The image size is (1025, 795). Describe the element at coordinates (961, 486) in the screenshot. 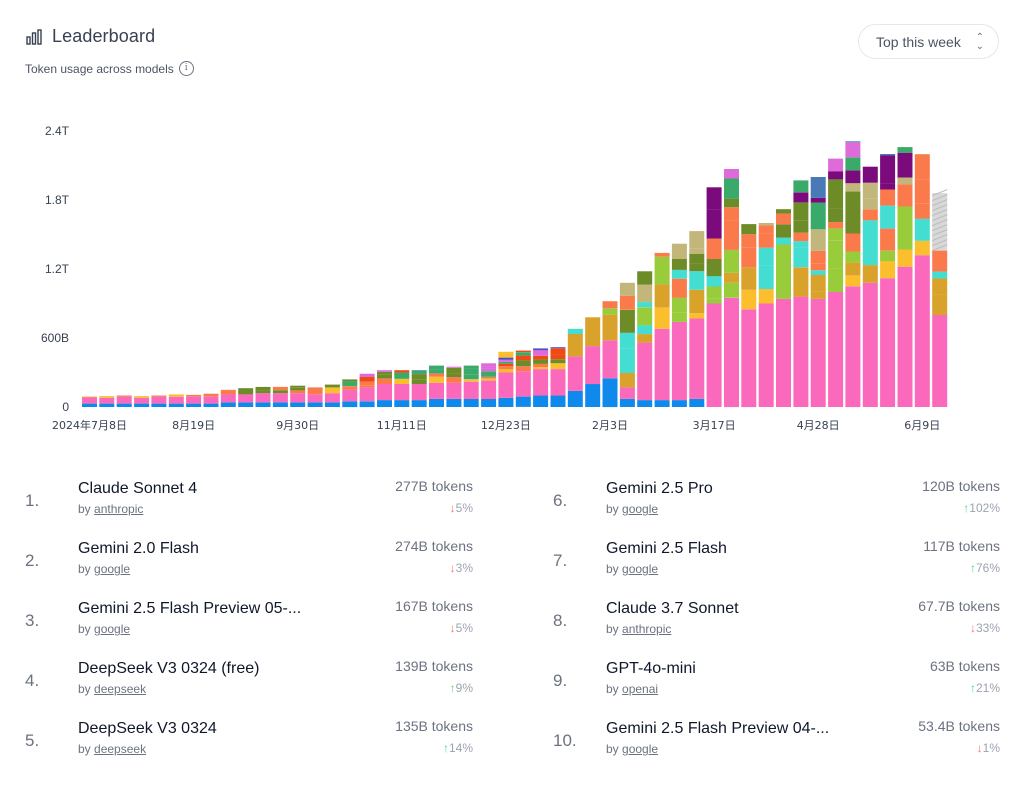

I see `token-count: 120B tokens` at that location.